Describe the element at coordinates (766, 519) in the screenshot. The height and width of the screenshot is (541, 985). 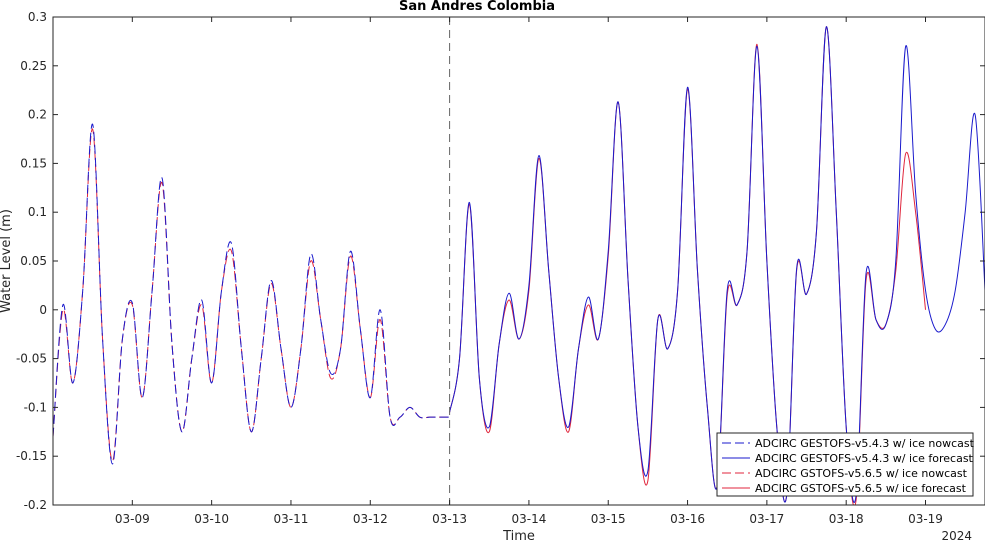
I see `x-tick-label: 03-17` at that location.